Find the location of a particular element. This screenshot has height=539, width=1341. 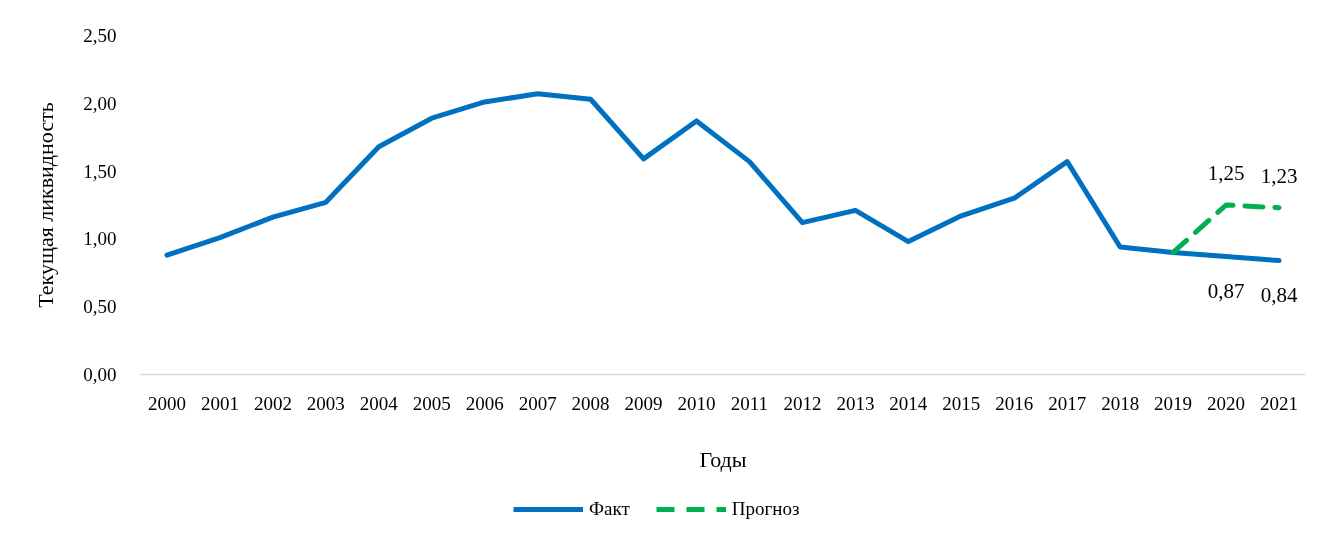

data-label: 0,87 is located at coordinates (1226, 290).